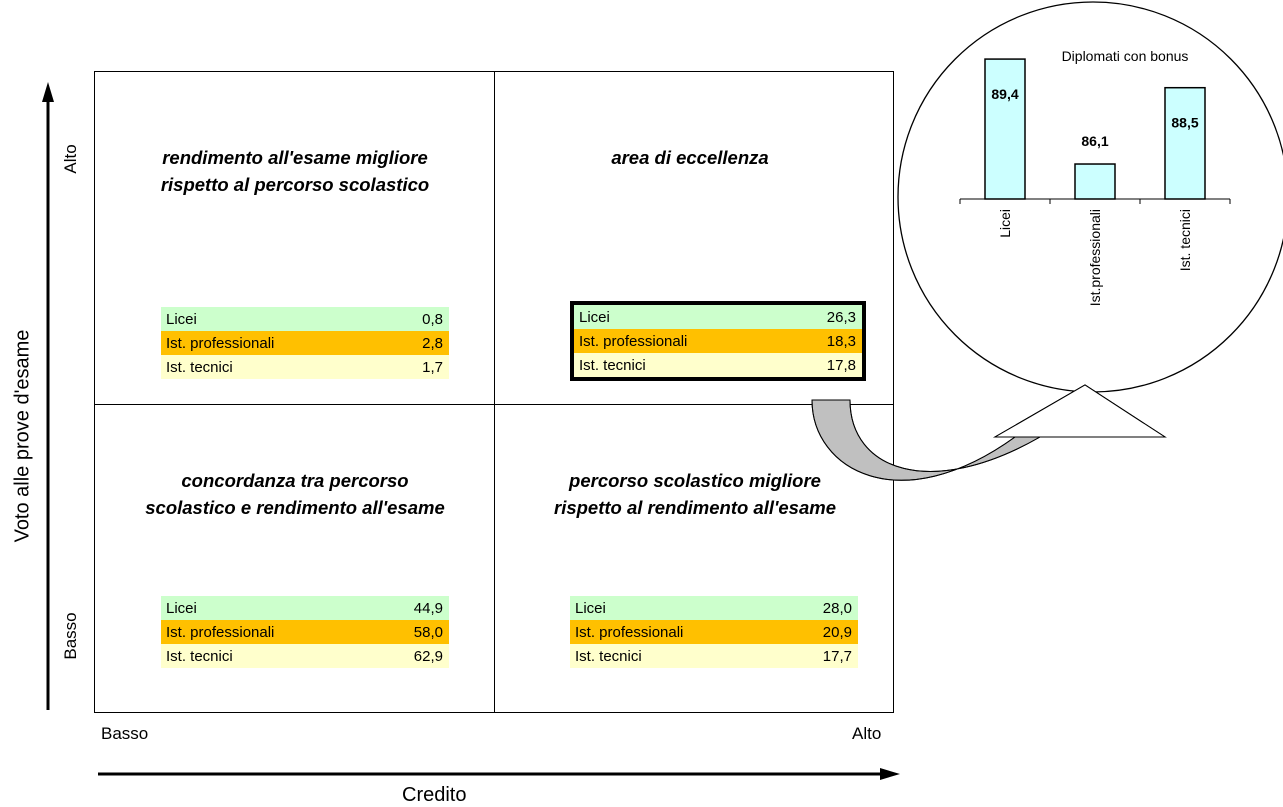 The width and height of the screenshot is (1283, 807). I want to click on x-axis-high-label: Alto, so click(867, 733).